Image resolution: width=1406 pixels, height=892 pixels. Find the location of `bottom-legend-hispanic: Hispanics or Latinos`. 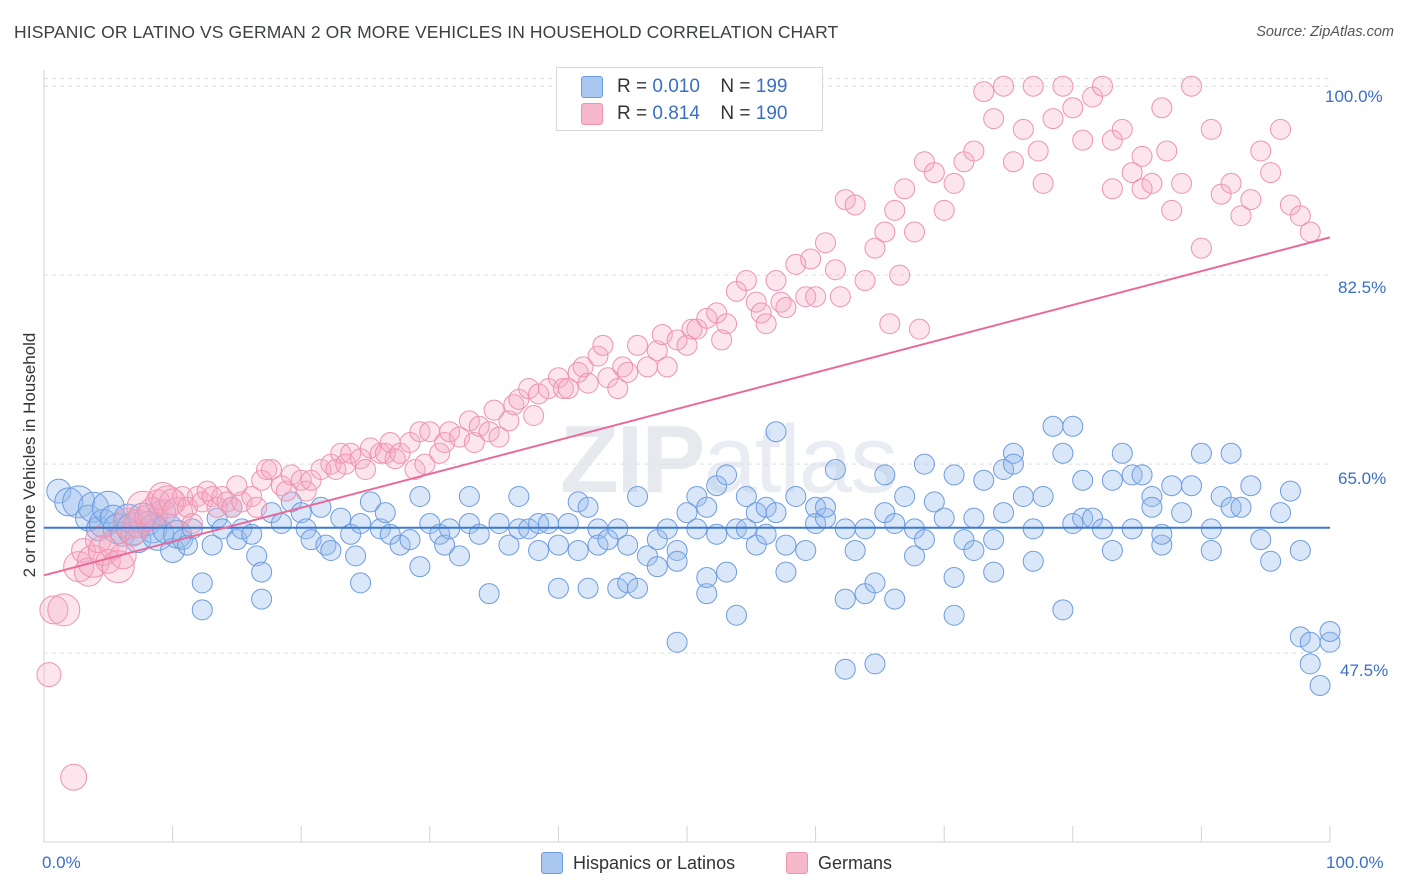

bottom-legend-hispanic: Hispanics or Latinos is located at coordinates (638, 863).